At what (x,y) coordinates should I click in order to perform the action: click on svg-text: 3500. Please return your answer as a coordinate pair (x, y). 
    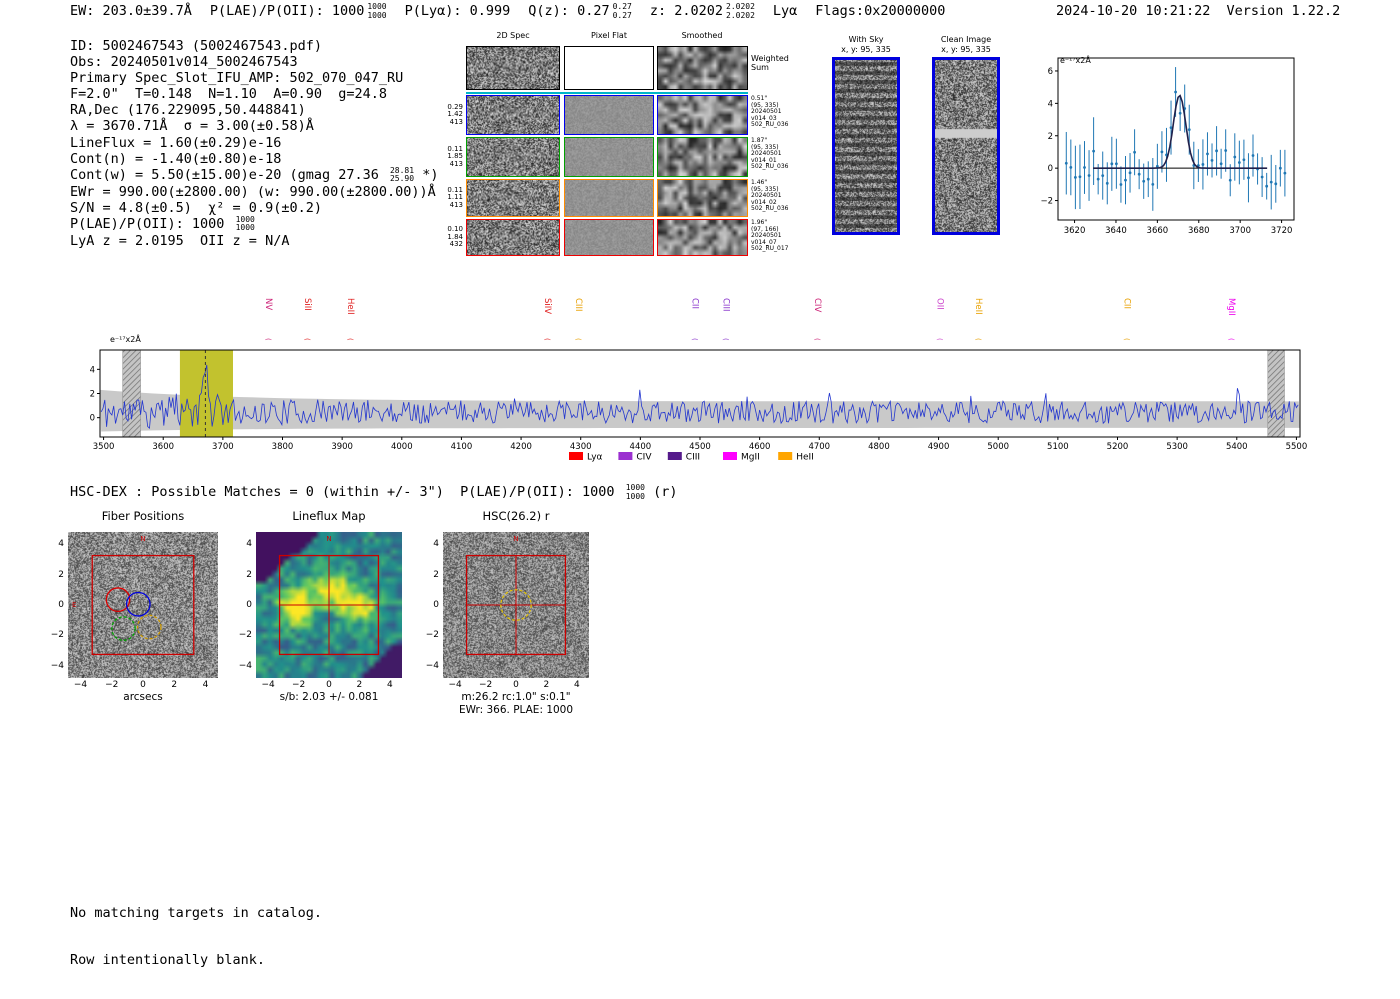
    Looking at the image, I should click on (104, 447).